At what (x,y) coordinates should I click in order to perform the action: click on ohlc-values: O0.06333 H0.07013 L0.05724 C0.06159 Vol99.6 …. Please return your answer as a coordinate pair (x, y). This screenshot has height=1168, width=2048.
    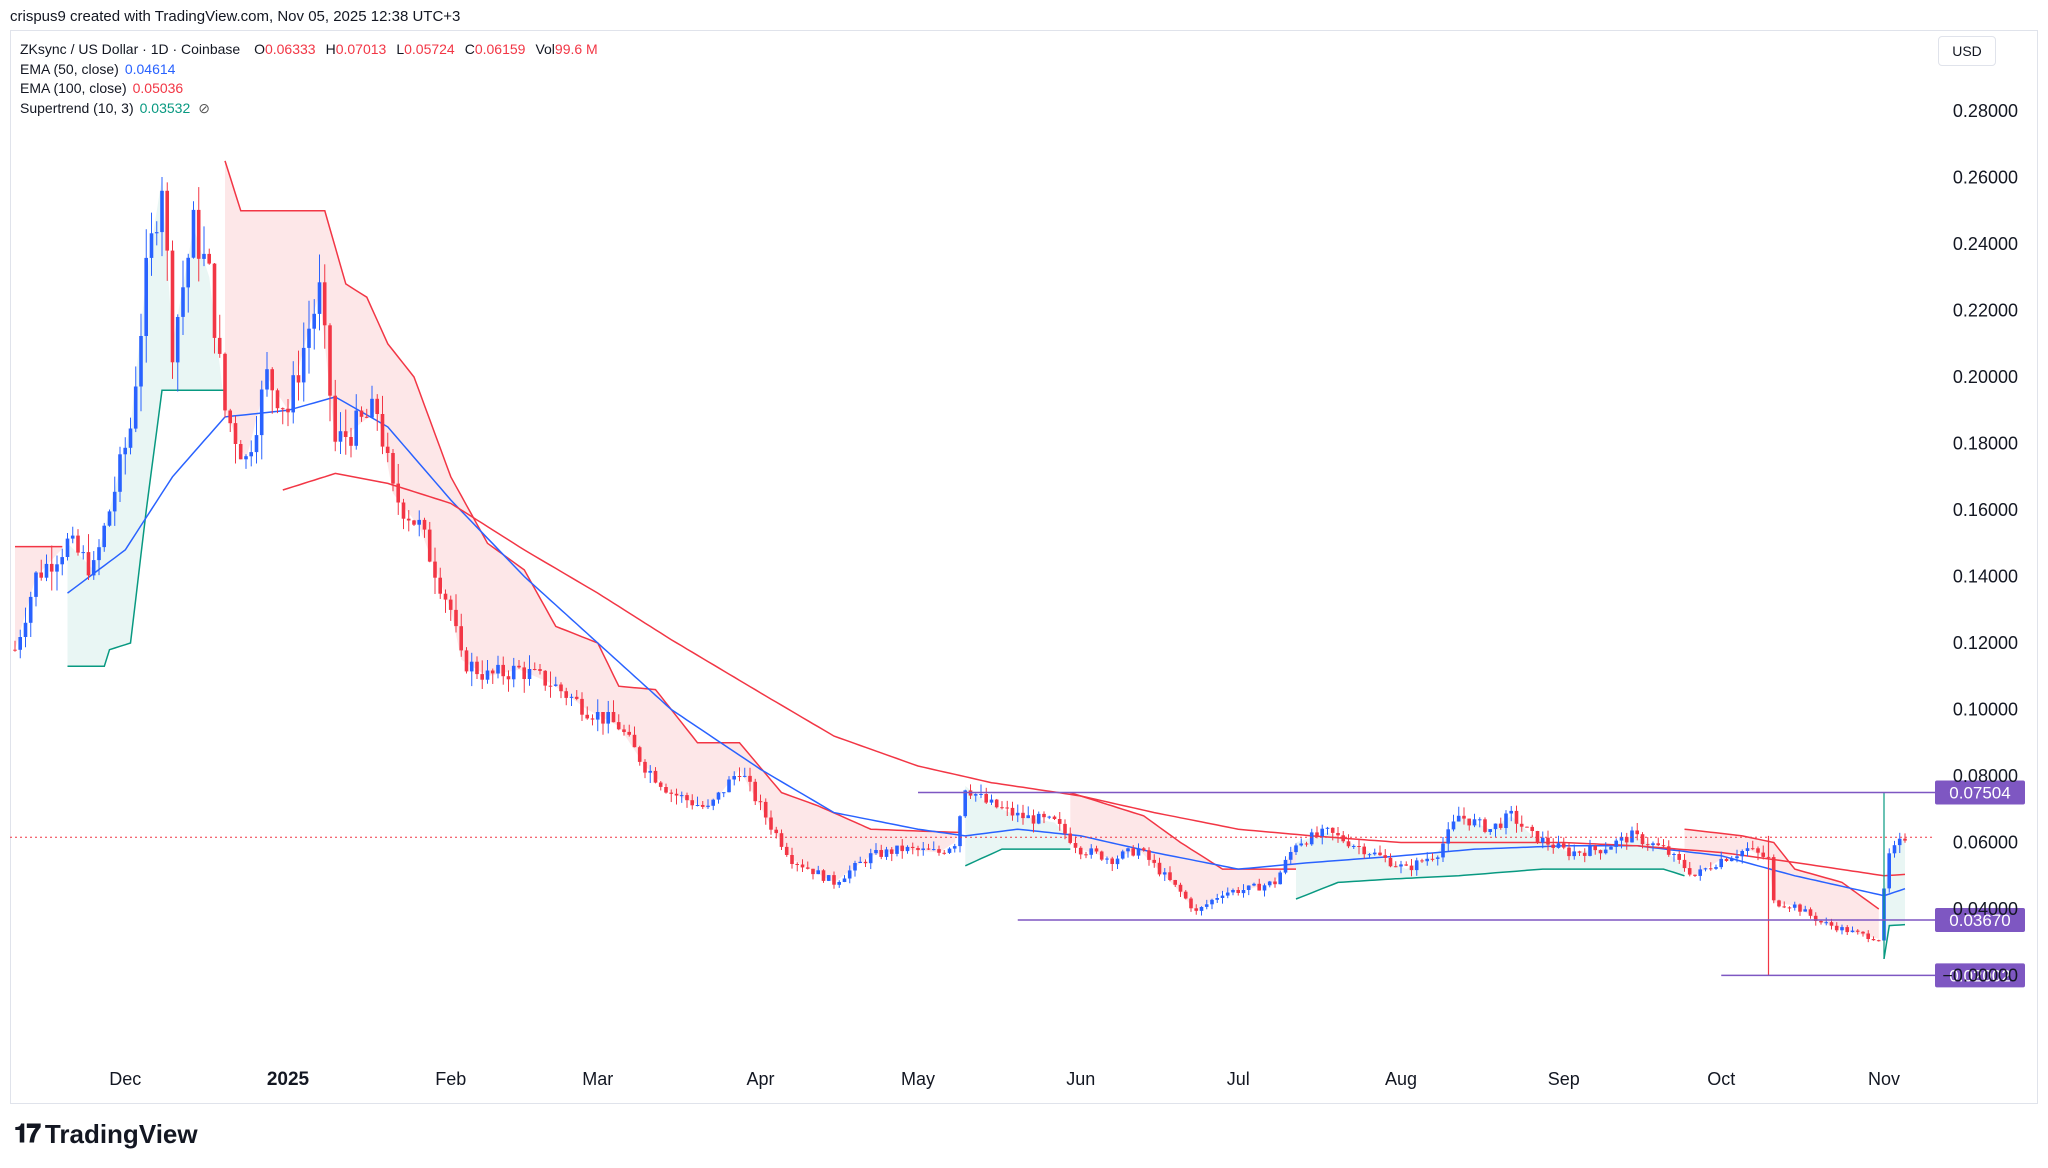
    Looking at the image, I should click on (421, 49).